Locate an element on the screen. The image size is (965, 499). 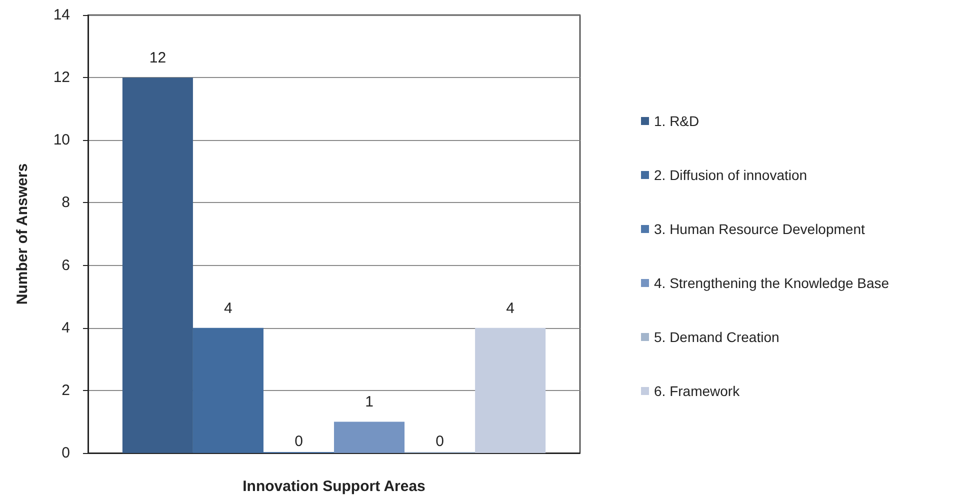
y-tick-label: 4 is located at coordinates (66, 327).